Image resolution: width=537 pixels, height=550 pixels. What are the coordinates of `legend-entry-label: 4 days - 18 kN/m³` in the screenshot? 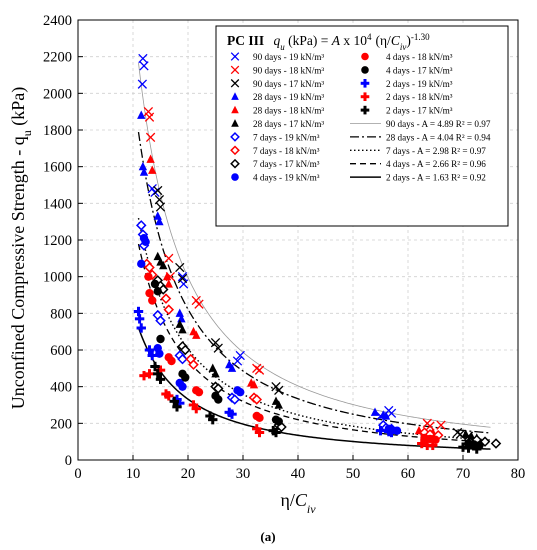 It's located at (419, 57).